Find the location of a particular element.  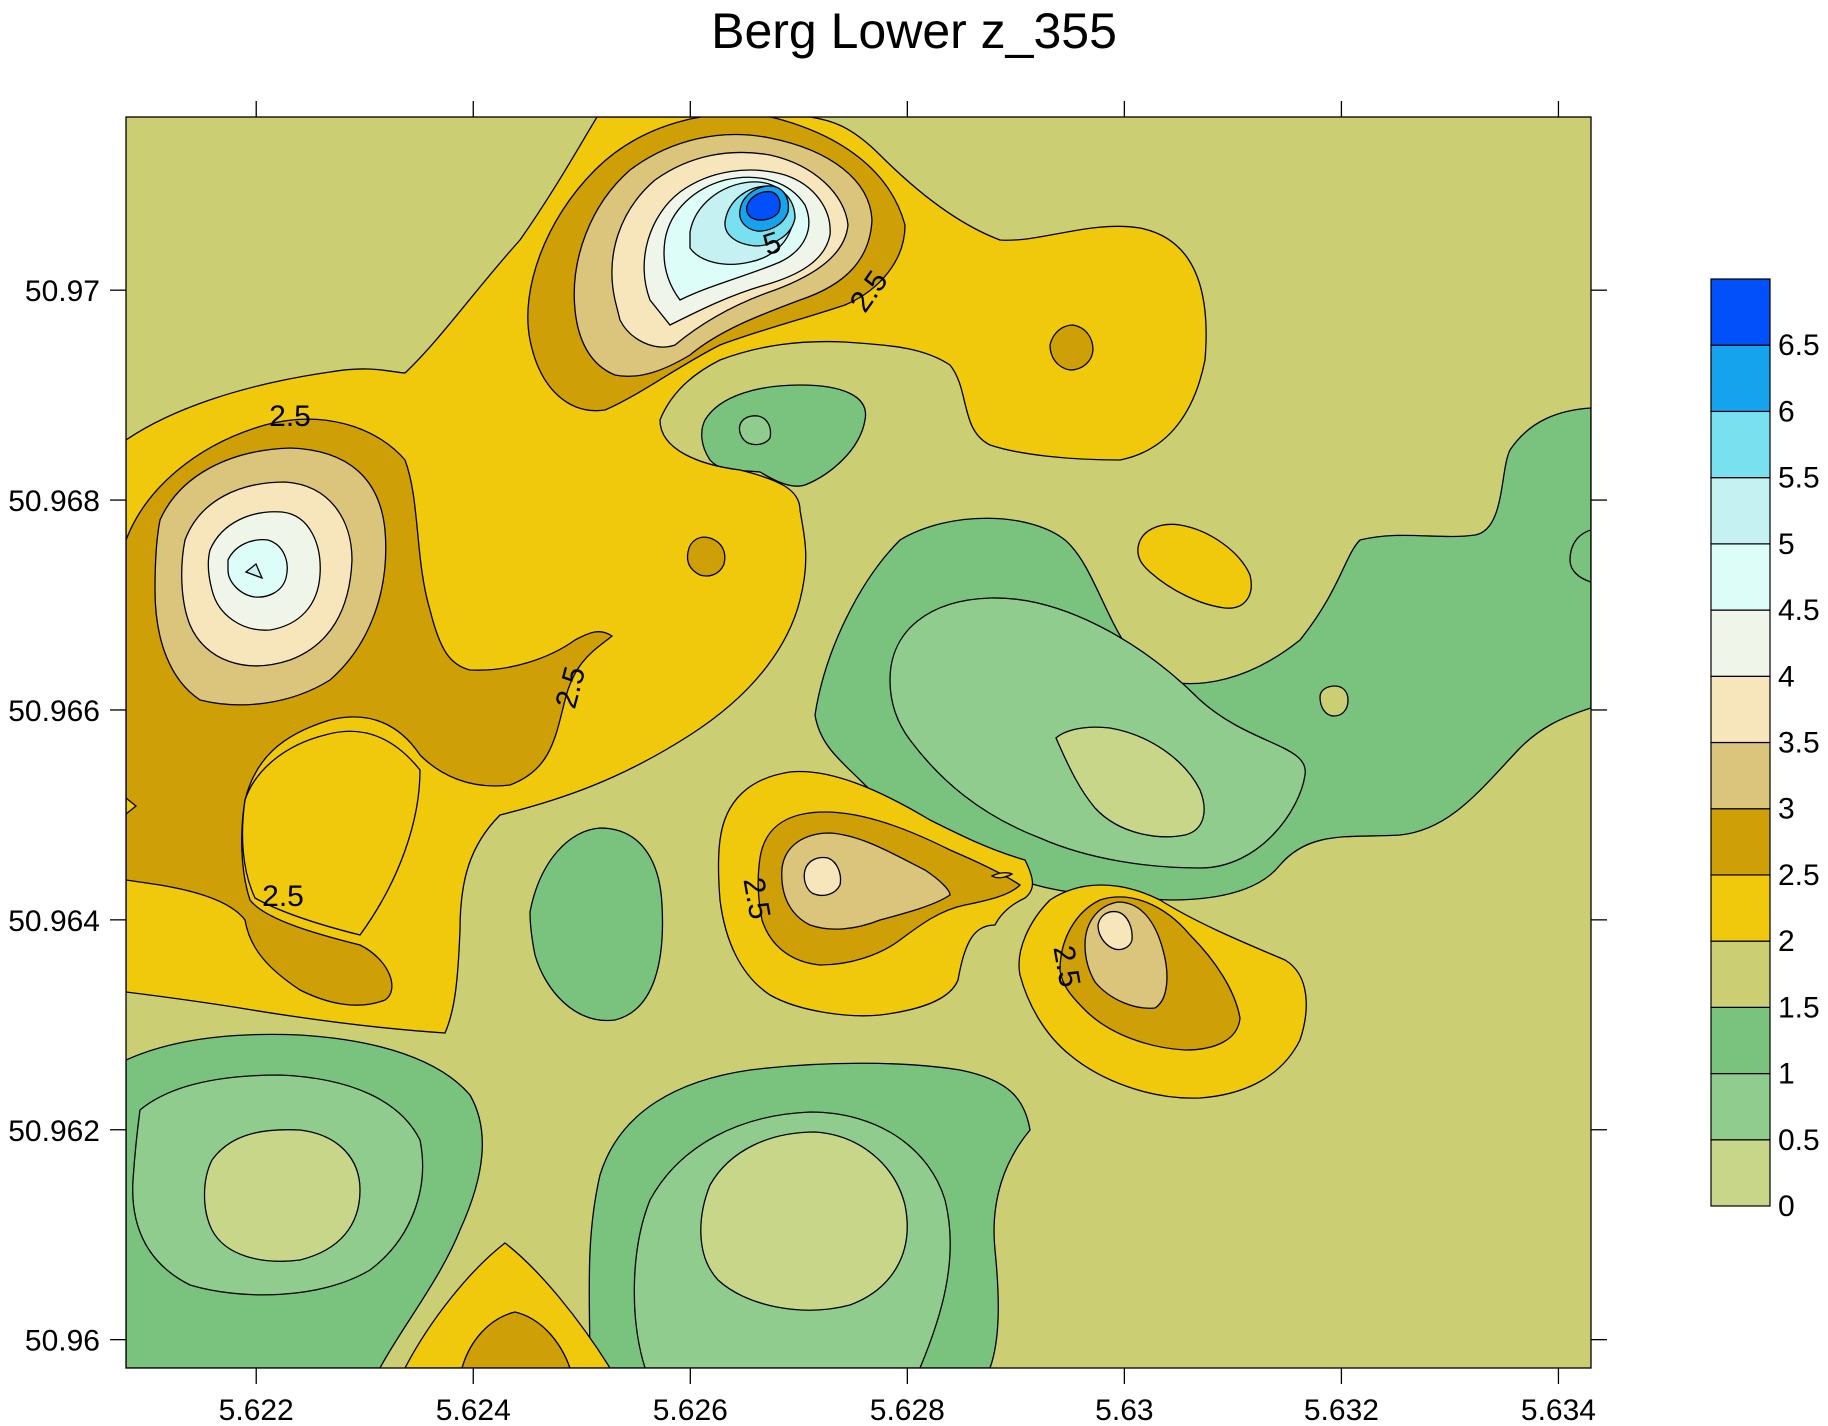

colorbar-label: 5.5 is located at coordinates (1799, 478).